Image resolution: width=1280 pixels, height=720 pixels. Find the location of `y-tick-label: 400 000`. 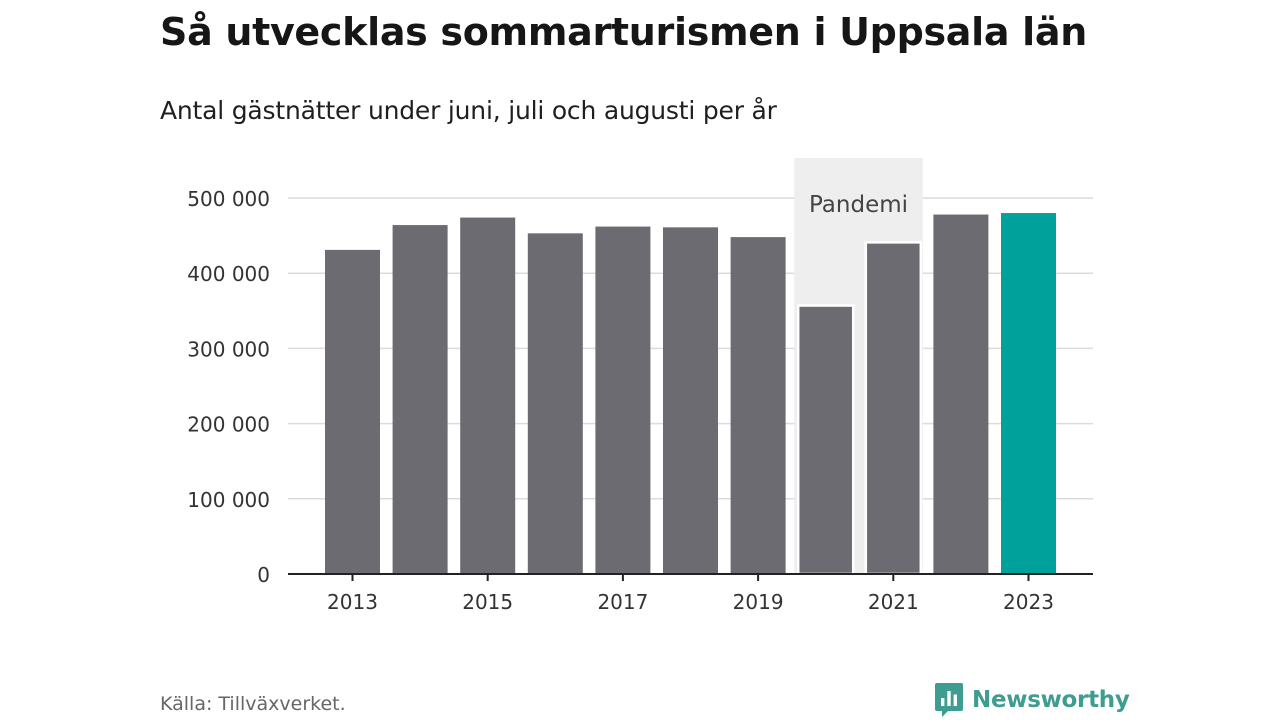

y-tick-label: 400 000 is located at coordinates (228, 274).